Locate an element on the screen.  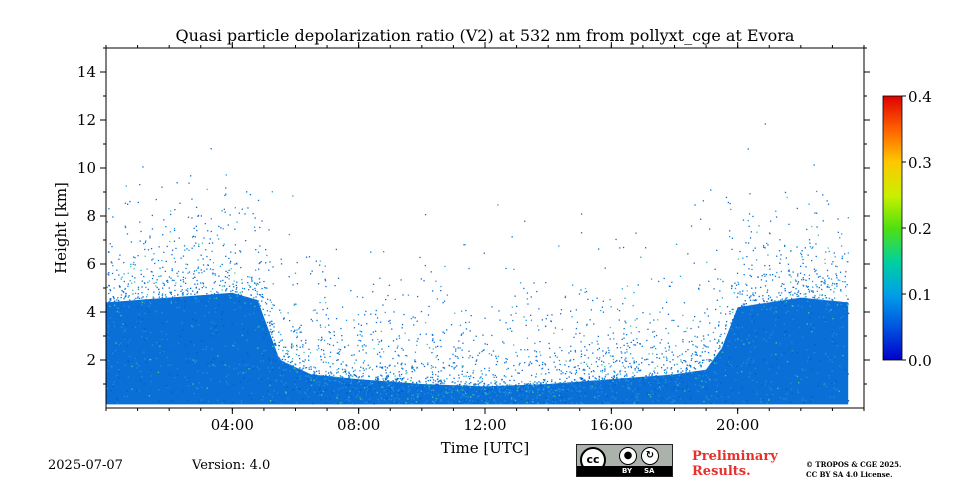
y-axis-label: Height [km] is located at coordinates (61, 228).